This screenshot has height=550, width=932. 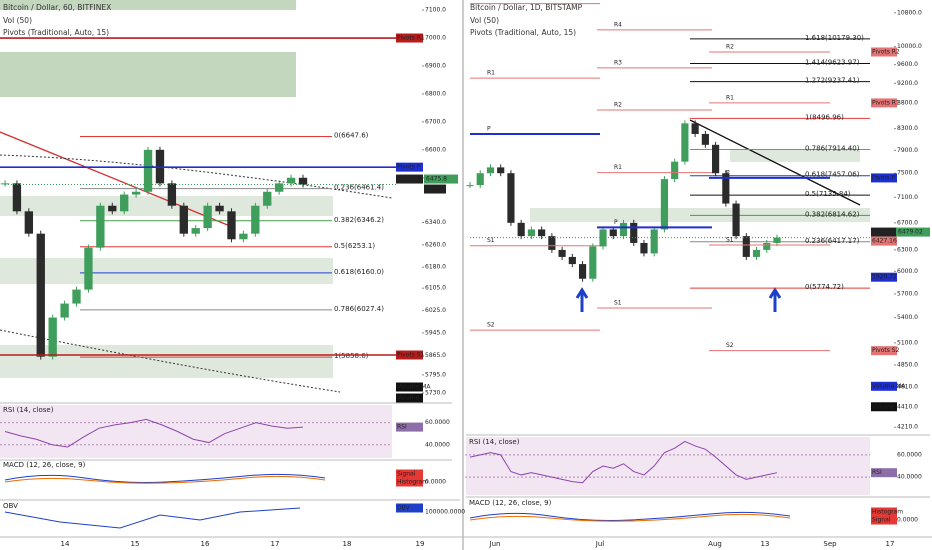 I want to click on fib-label: 0.236(6417.17), so click(x=832, y=241).